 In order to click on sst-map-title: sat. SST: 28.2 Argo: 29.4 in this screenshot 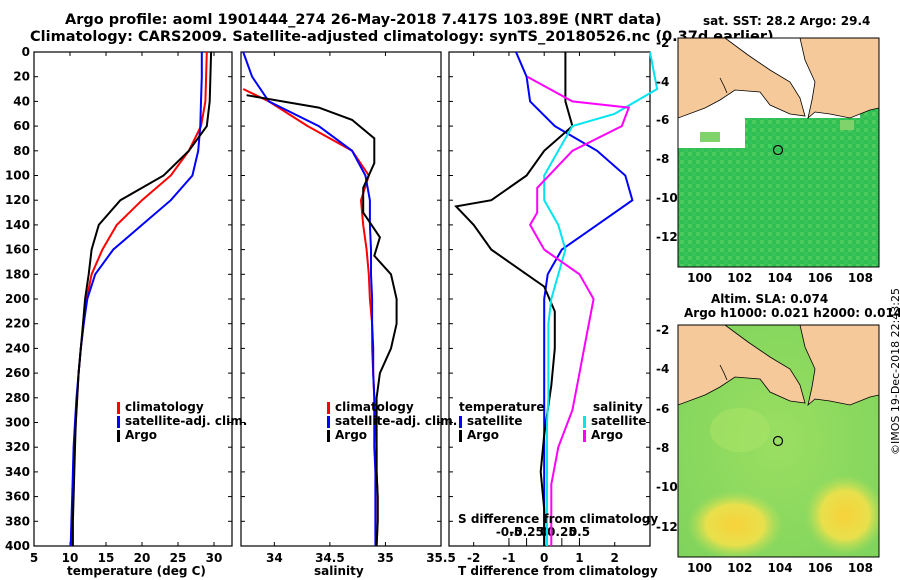, I will do `click(787, 21)`.